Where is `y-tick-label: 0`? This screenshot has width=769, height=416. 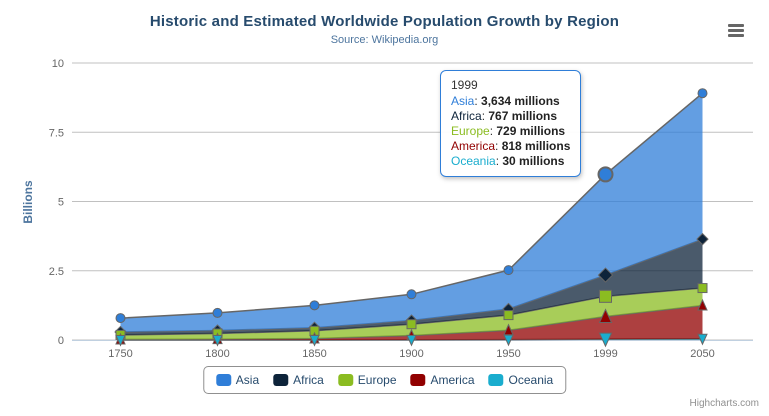 y-tick-label: 0 is located at coordinates (61, 341).